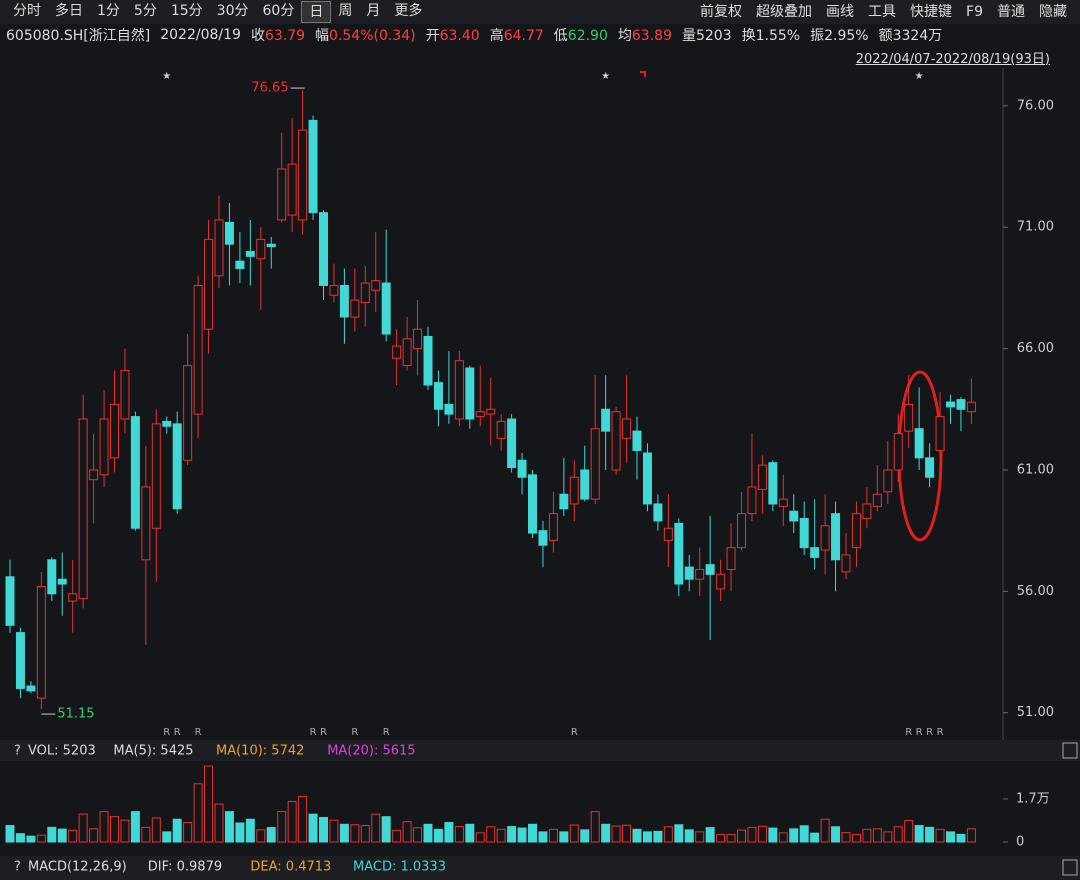 This screenshot has height=880, width=1080. What do you see at coordinates (69, 11) in the screenshot?
I see `period-tab: 多日` at bounding box center [69, 11].